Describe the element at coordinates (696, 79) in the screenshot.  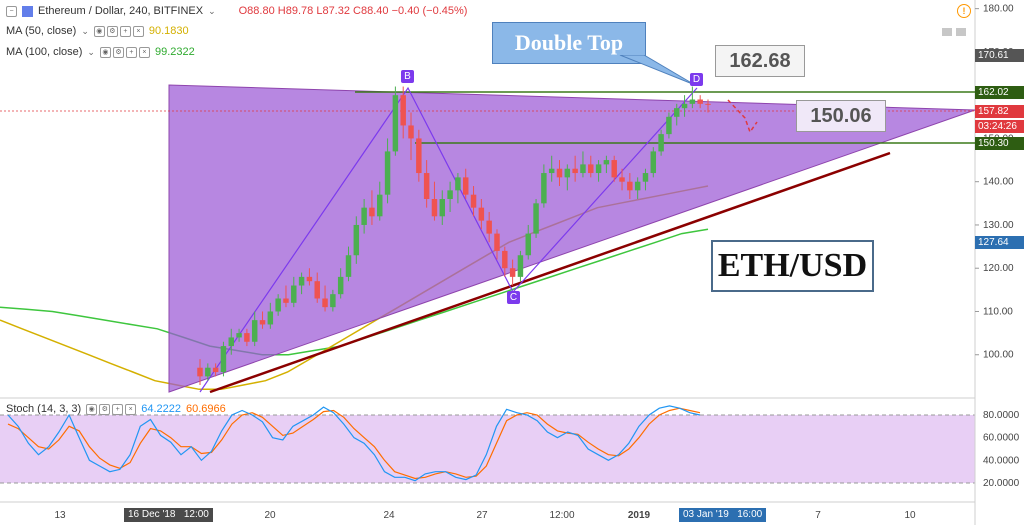
I see `point-d-label: D` at that location.